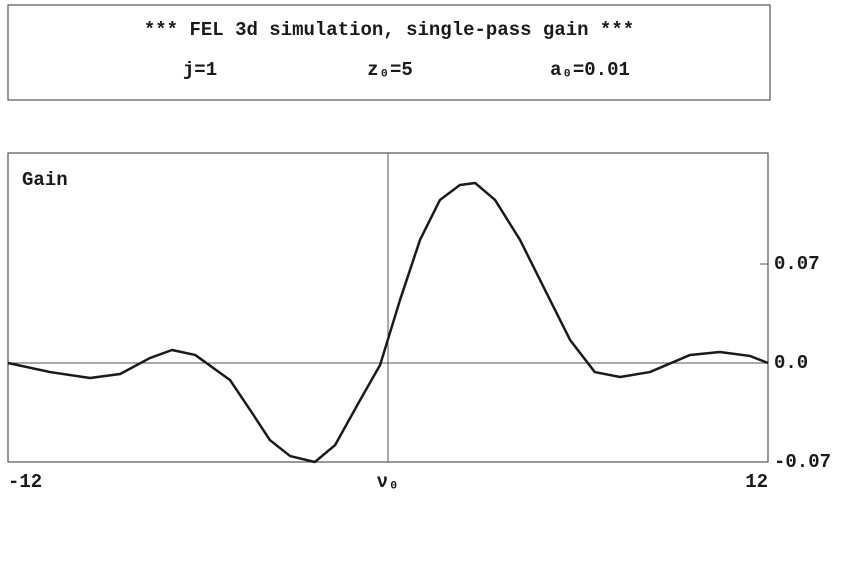  Describe the element at coordinates (25, 482) in the screenshot. I see `x-tick-label: -12` at that location.